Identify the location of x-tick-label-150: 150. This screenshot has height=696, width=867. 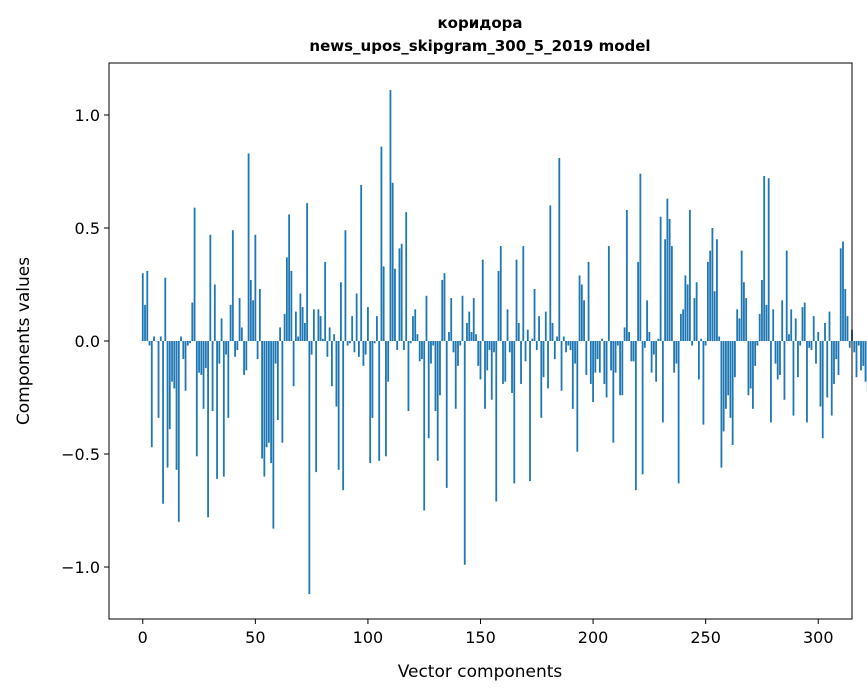
(480, 637).